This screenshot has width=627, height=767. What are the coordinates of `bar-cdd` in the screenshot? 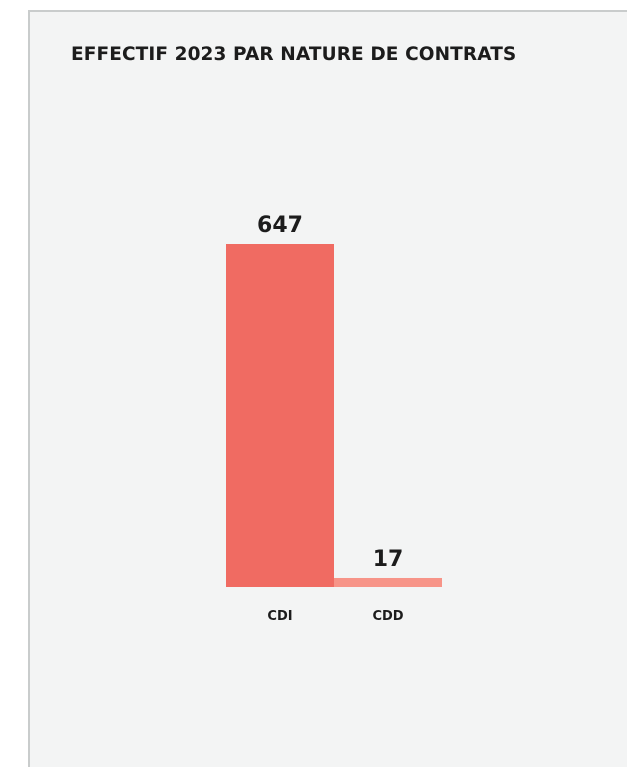 It's located at (388, 582).